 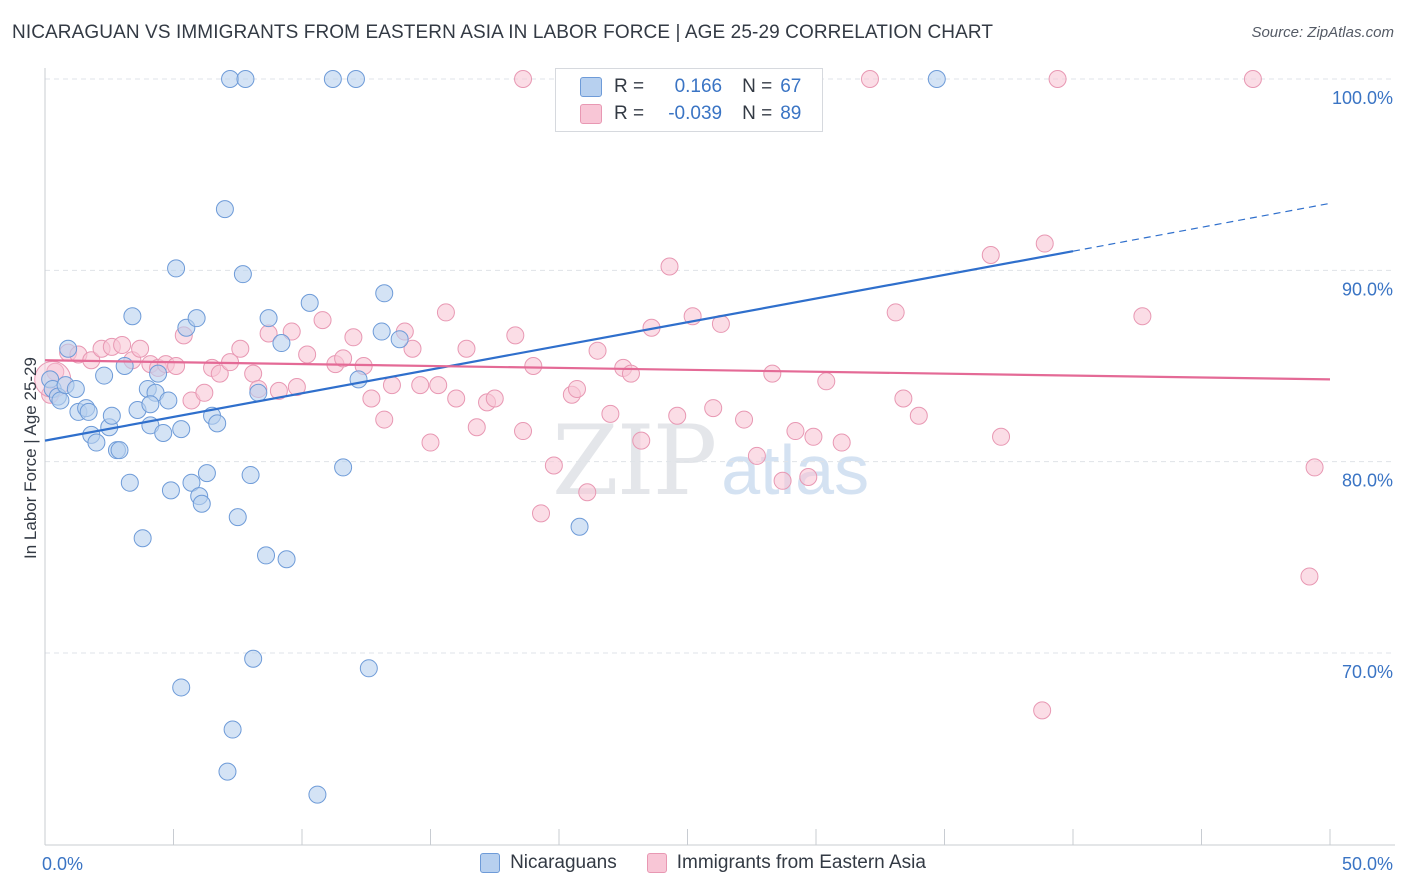 I want to click on y-tick-label: 70.0%, so click(x=1367, y=672).